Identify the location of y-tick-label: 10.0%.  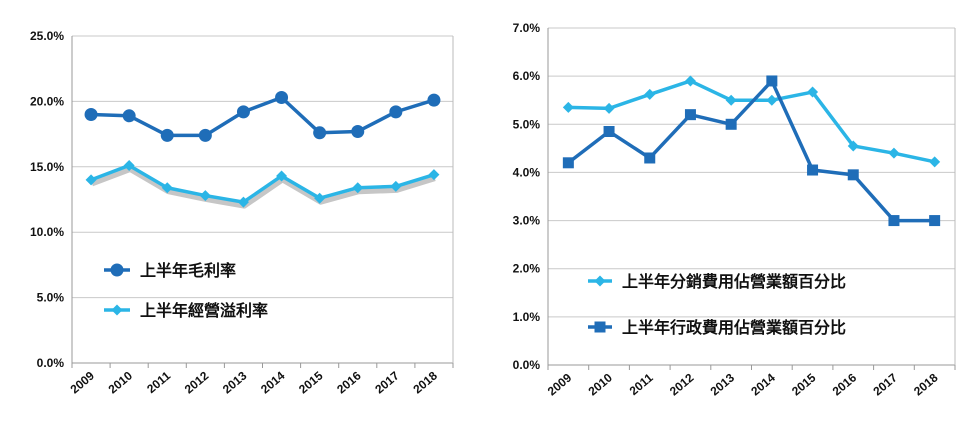
(47, 232).